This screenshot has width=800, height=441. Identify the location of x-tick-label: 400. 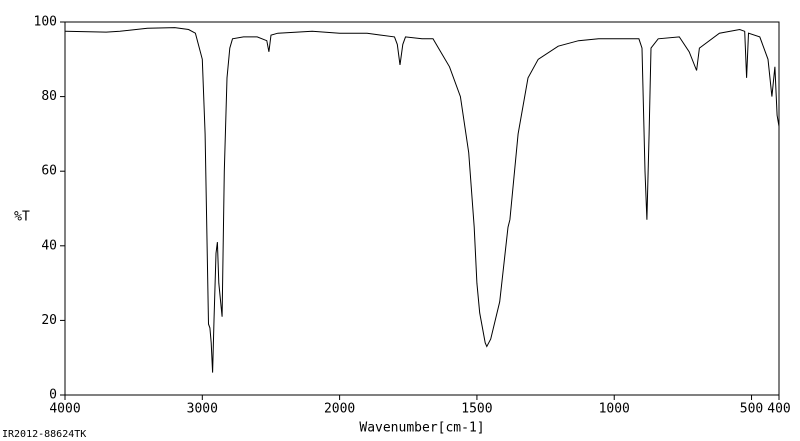
(778, 409).